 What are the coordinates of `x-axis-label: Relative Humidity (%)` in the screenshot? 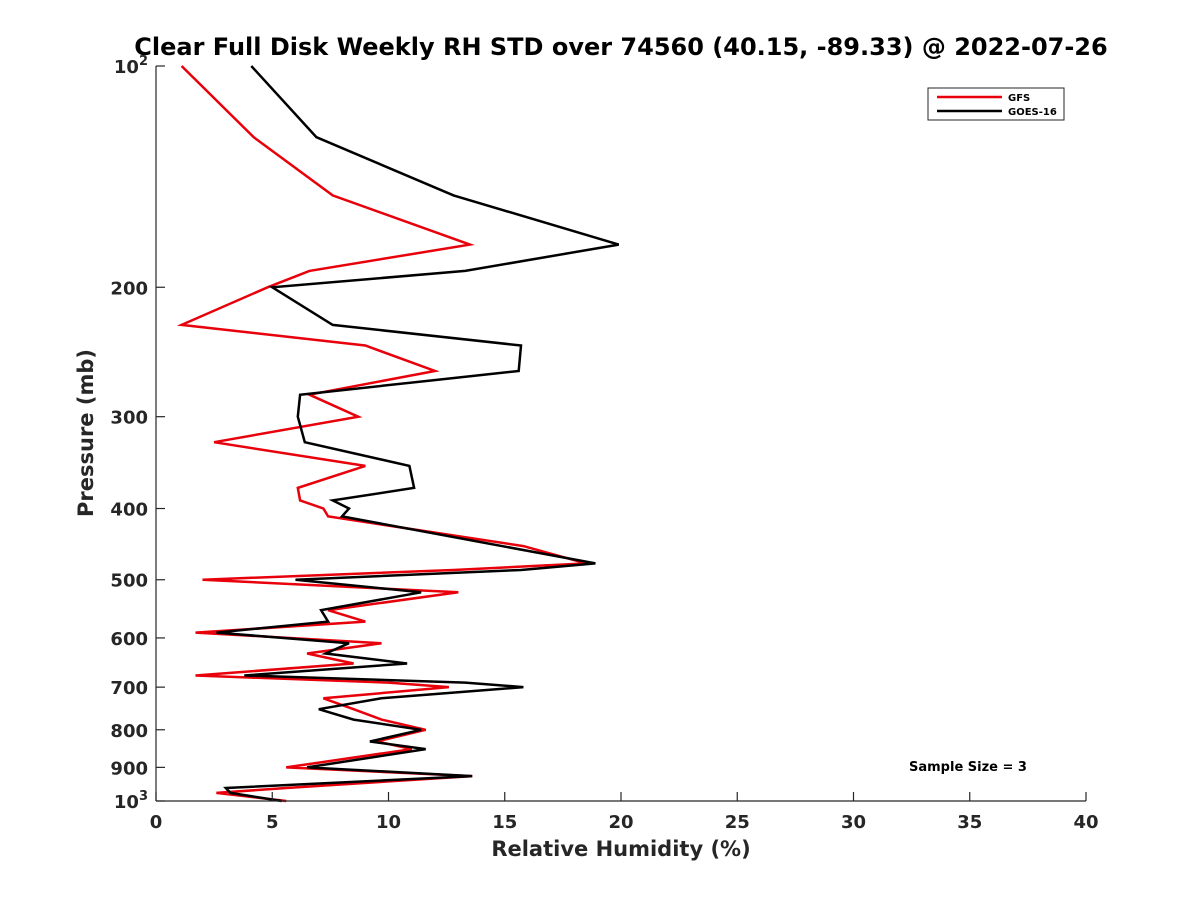 It's located at (620, 849).